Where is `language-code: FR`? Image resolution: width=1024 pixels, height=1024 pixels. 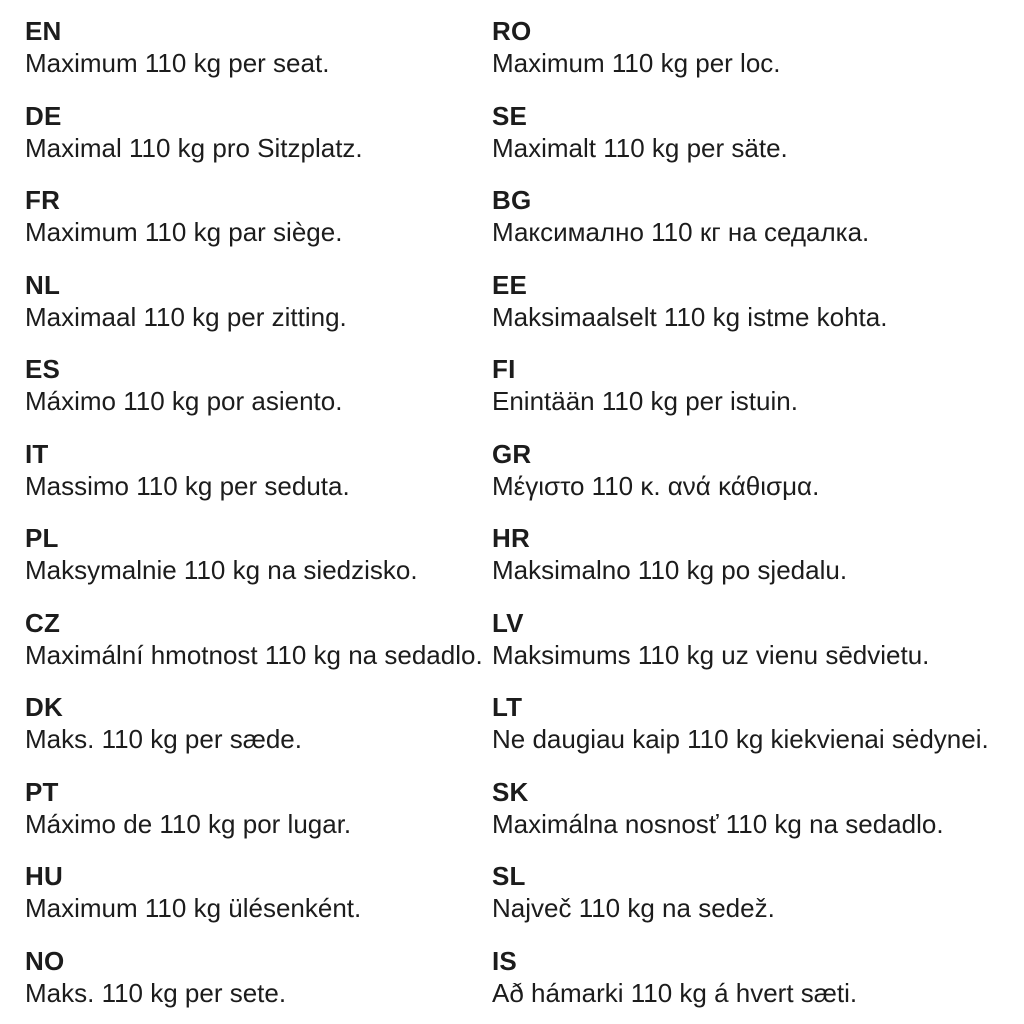 language-code: FR is located at coordinates (43, 200).